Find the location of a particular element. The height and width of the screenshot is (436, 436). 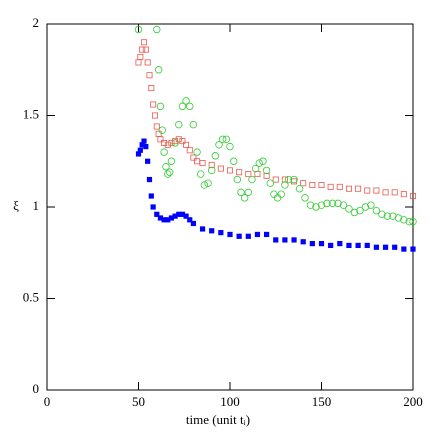

x-tick-label: 50 is located at coordinates (138, 401).